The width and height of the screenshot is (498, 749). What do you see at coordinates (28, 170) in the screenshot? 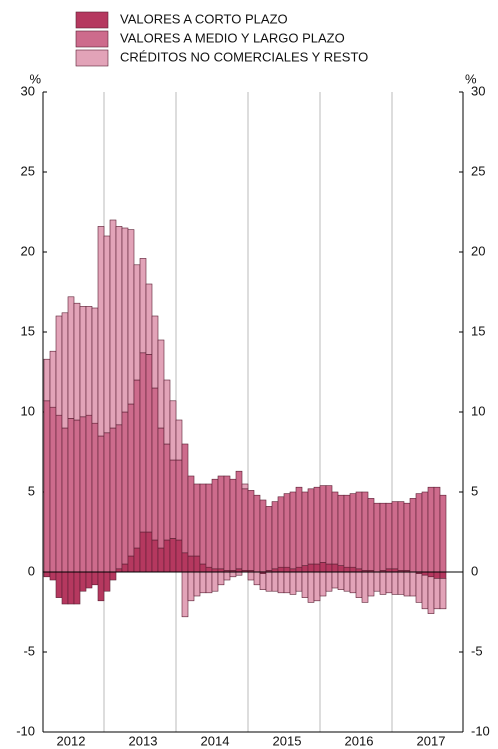
I see `y-tick-label: 25` at bounding box center [28, 170].